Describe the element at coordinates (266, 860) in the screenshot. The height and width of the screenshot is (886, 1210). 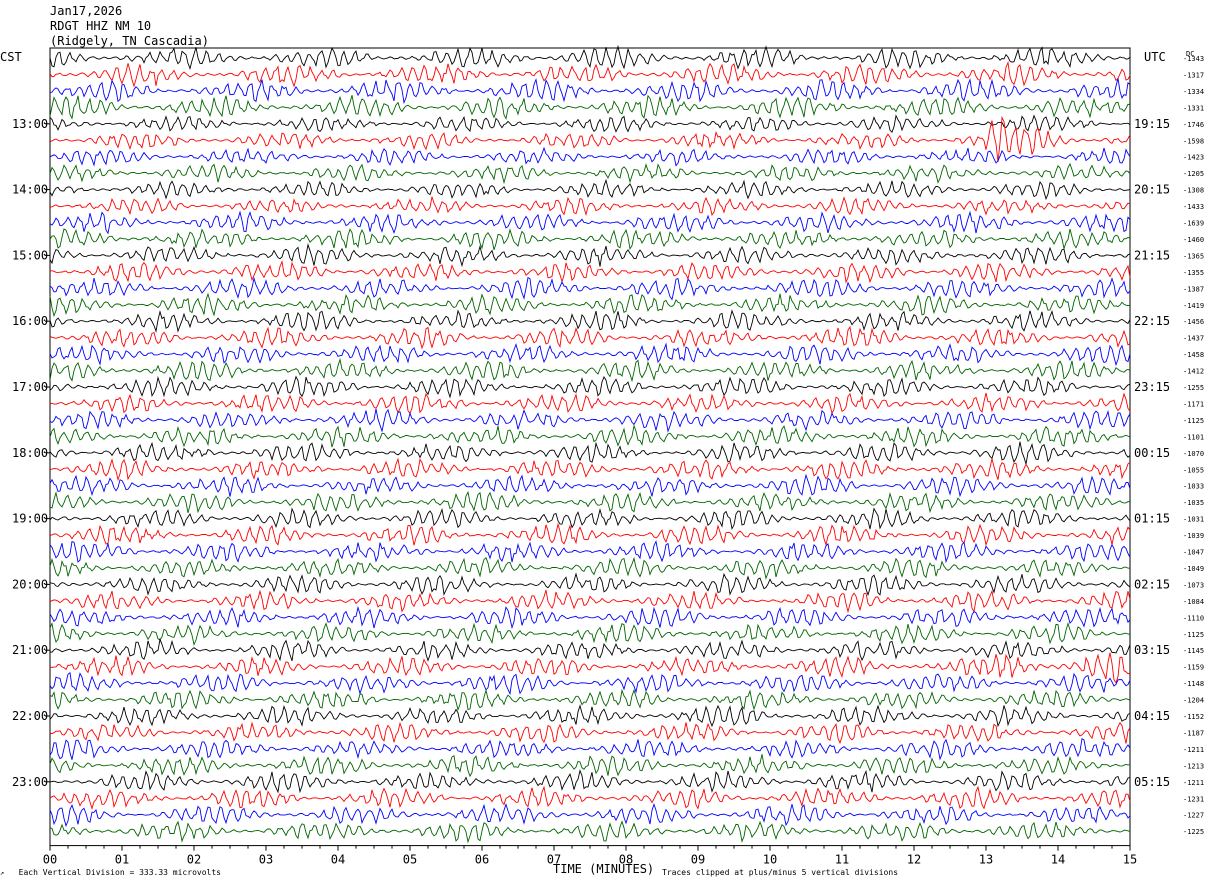
I see `x-tick-label: 03` at that location.